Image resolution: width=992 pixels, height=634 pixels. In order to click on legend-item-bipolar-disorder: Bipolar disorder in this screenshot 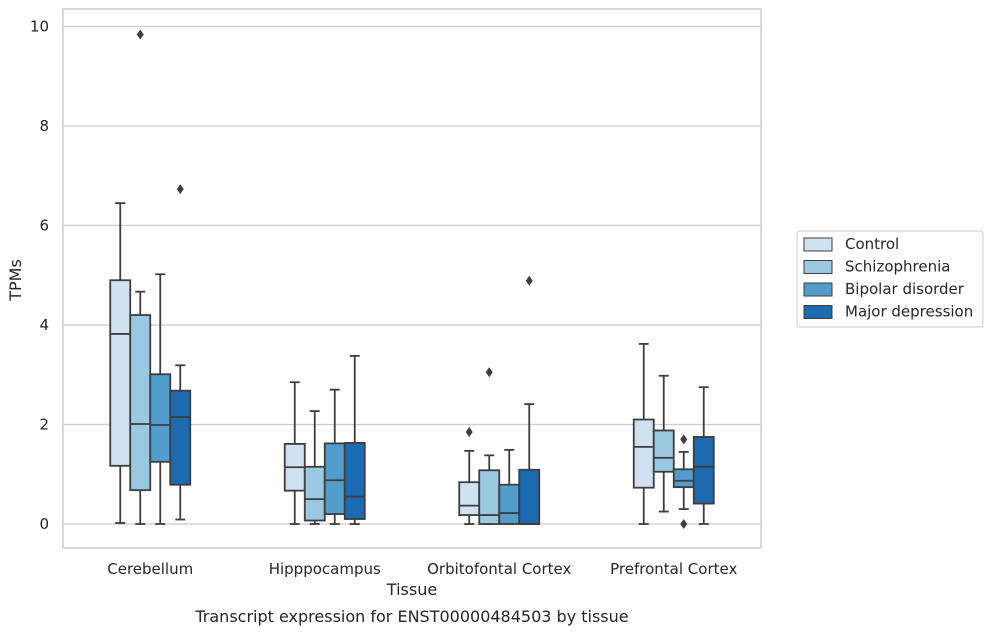, I will do `click(884, 289)`.